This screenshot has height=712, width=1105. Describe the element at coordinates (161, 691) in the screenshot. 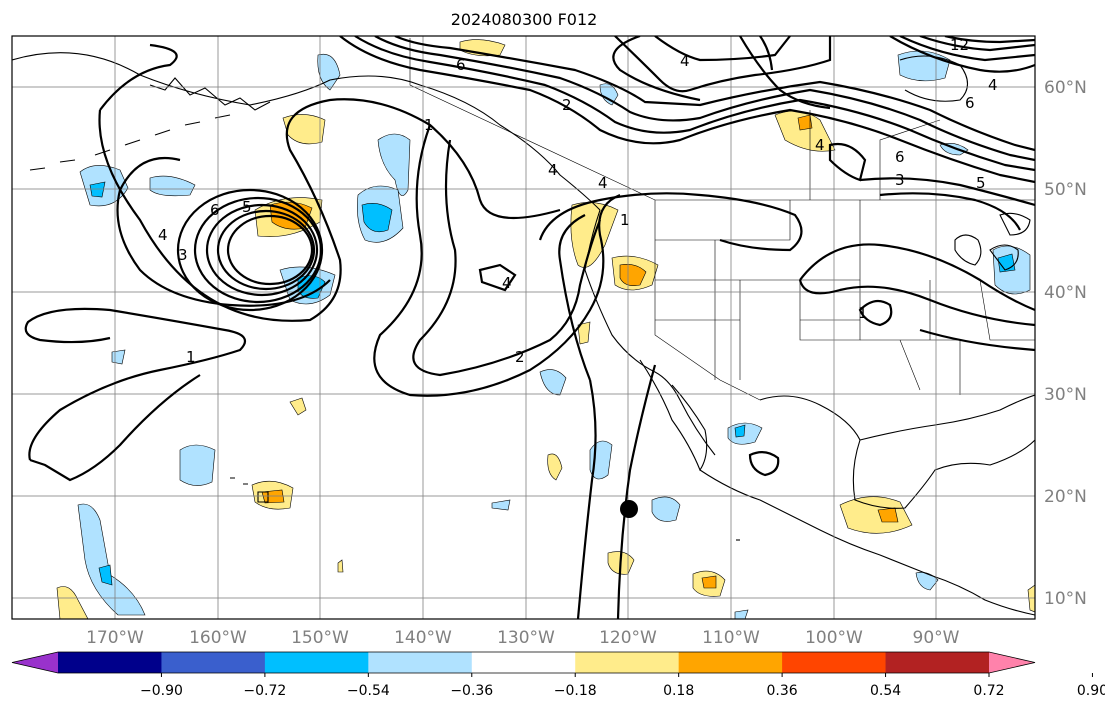

I see `colorbar-tick-label: −0.90` at that location.